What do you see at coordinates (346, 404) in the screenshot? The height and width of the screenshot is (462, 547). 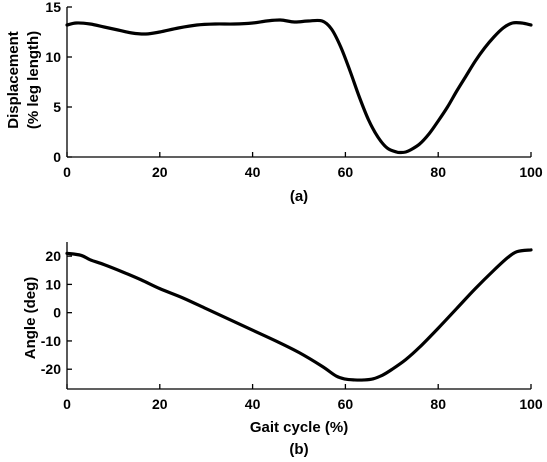 I see `panel-b-xtick-label: 60` at bounding box center [346, 404].